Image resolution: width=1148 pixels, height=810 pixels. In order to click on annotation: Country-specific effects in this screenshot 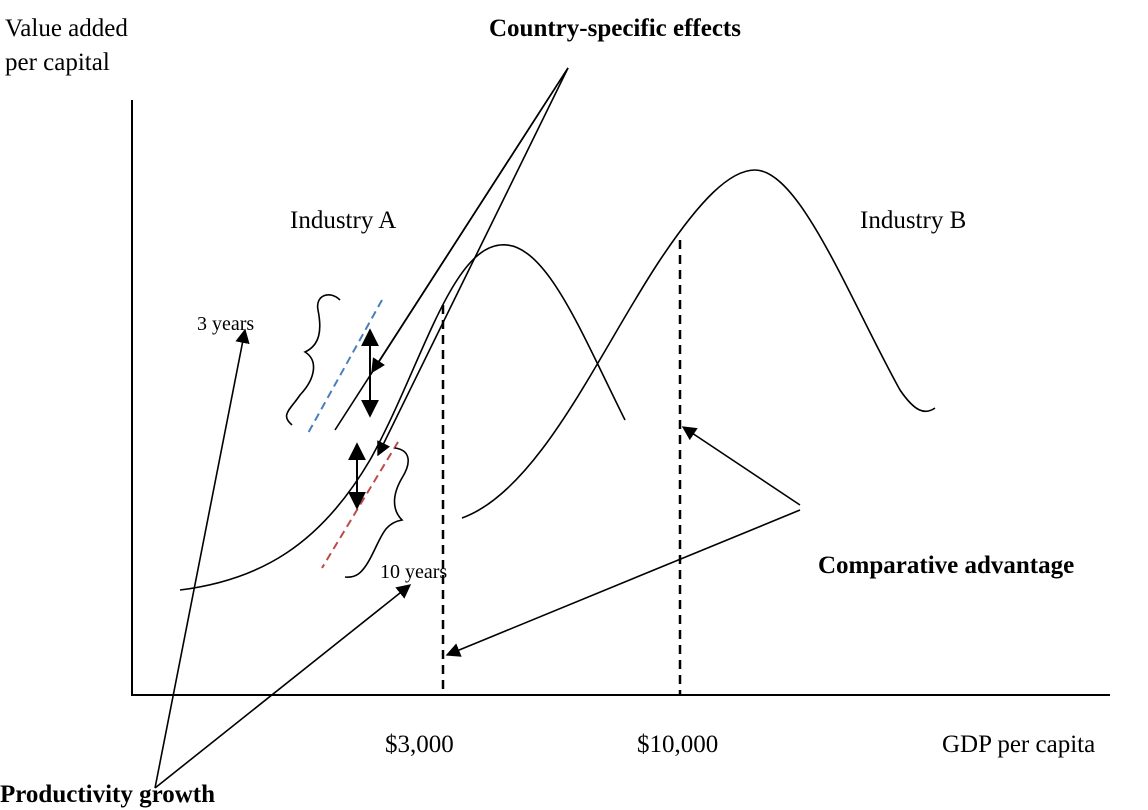, I will do `click(615, 28)`.